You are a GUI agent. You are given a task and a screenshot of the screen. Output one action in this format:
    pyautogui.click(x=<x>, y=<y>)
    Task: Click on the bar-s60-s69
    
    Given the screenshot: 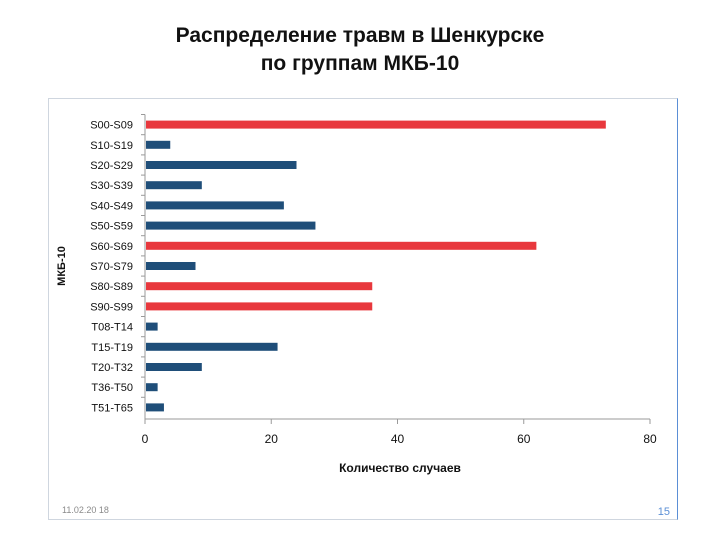 What is the action you would take?
    pyautogui.click(x=341, y=245)
    